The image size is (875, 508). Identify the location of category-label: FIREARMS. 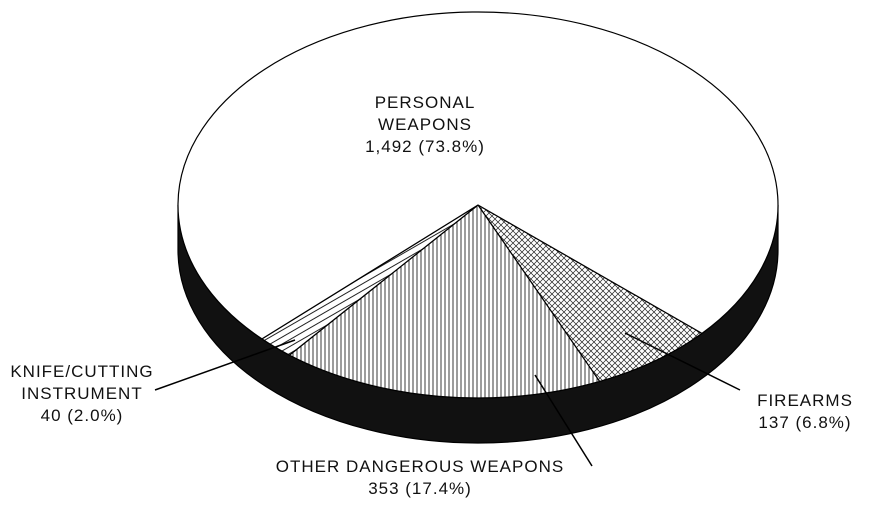
(805, 400).